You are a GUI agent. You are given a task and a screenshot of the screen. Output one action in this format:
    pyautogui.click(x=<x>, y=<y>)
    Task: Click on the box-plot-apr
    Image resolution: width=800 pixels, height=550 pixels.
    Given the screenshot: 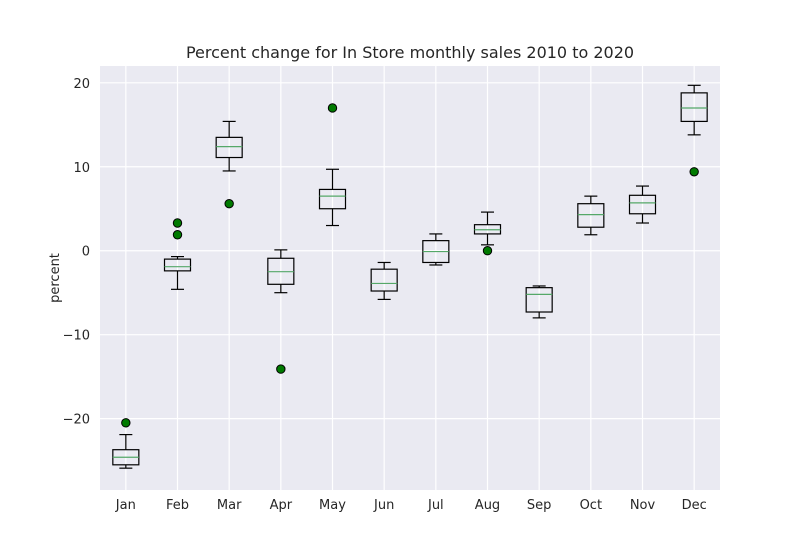 What is the action you would take?
    pyautogui.click(x=281, y=311)
    